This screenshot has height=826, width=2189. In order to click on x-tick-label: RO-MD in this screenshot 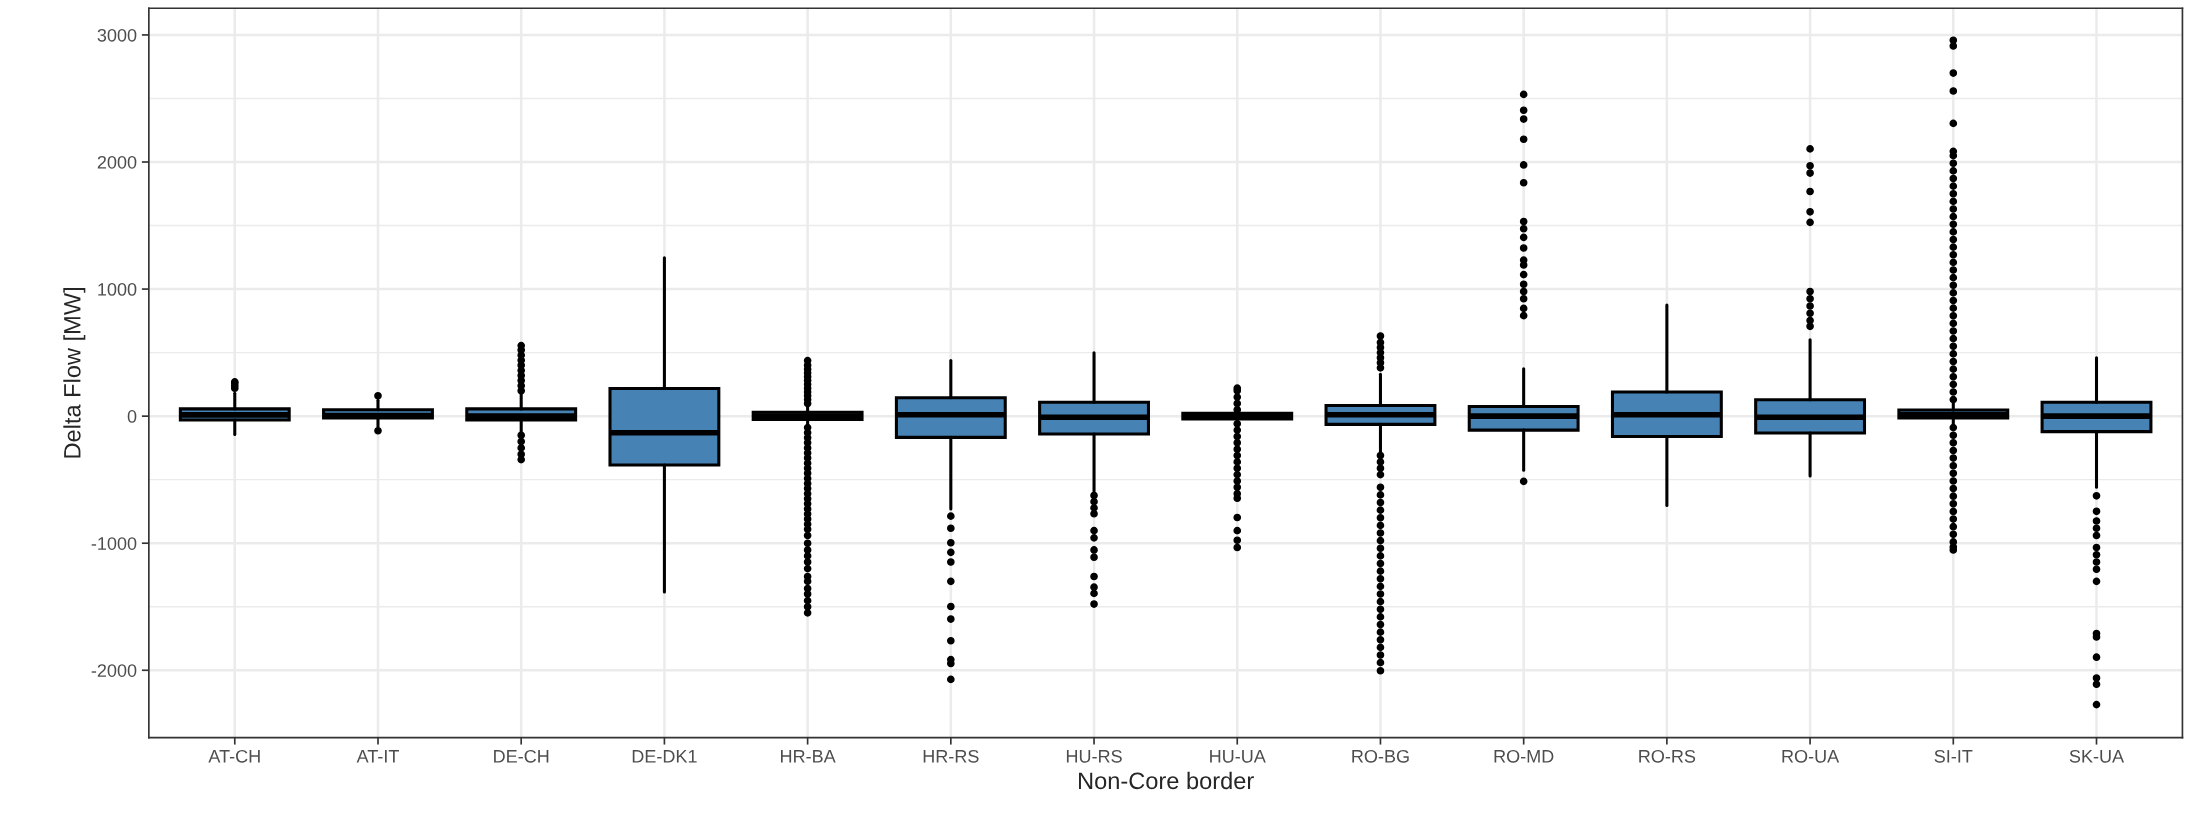, I will do `click(1524, 756)`.